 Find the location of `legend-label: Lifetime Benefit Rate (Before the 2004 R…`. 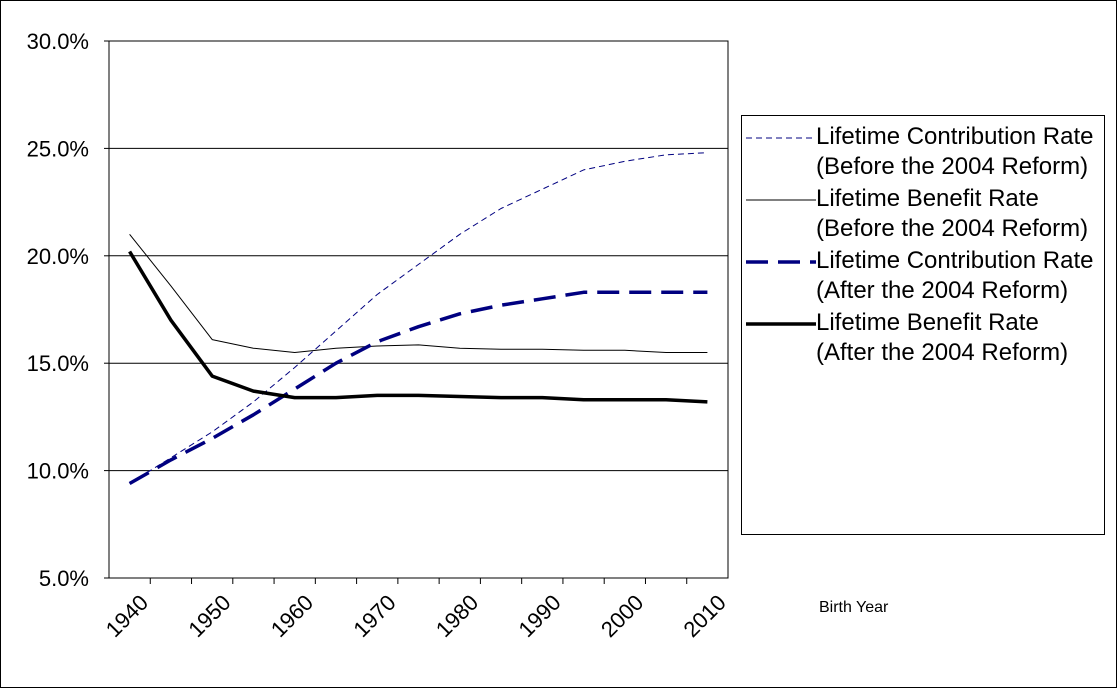

legend-label: Lifetime Benefit Rate (Before the 2004 R… is located at coordinates (952, 213).